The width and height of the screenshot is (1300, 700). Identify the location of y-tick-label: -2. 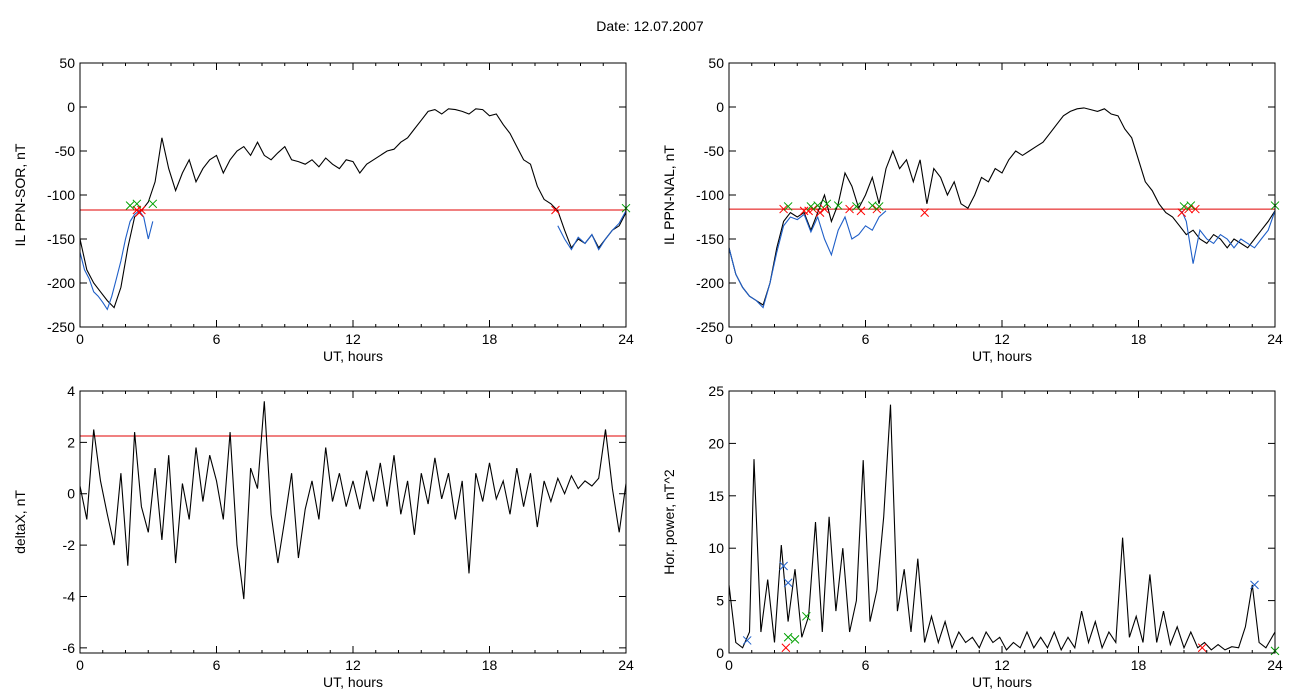
(69, 545).